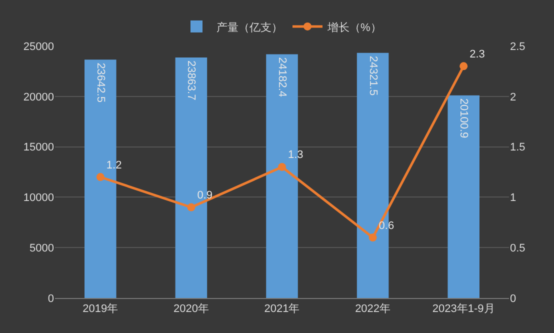  I want to click on x-tick-label: 2019年, so click(100, 309).